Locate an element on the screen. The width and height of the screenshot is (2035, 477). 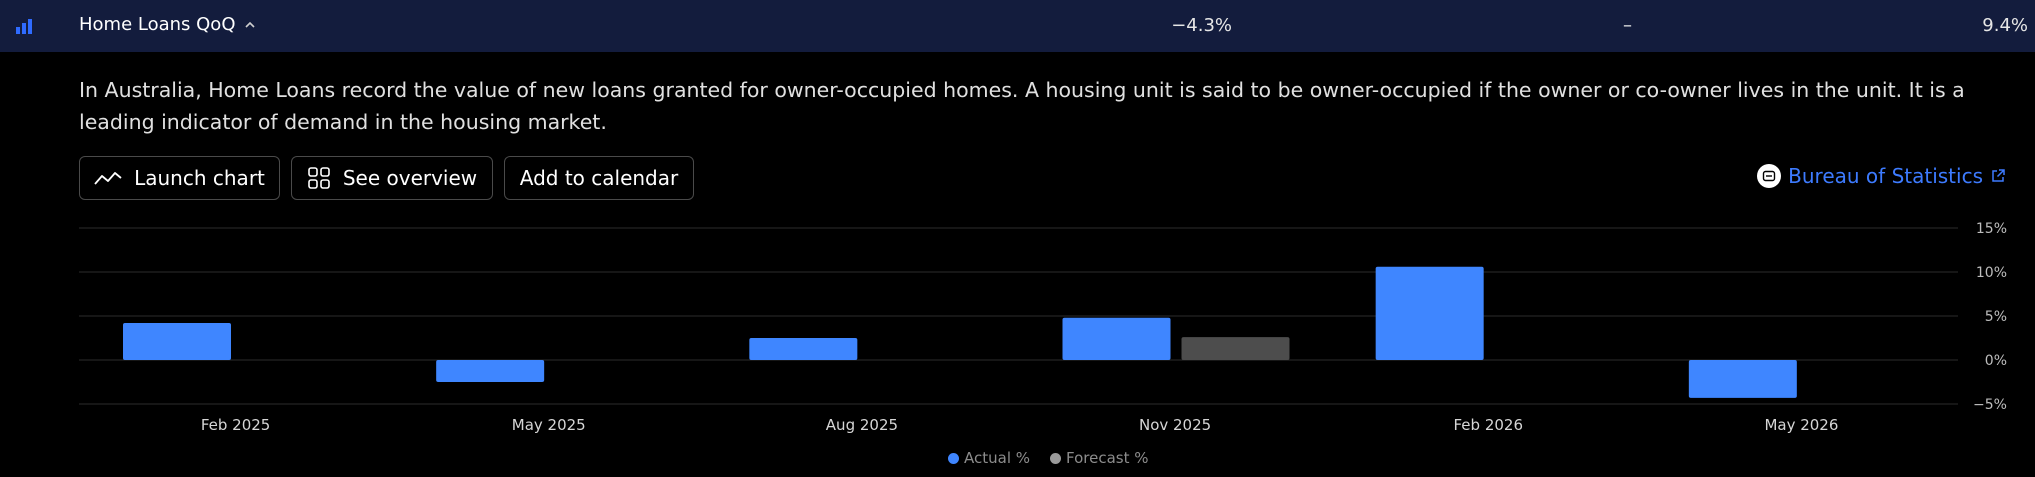
actual-value: −4.3% is located at coordinates (1201, 25).